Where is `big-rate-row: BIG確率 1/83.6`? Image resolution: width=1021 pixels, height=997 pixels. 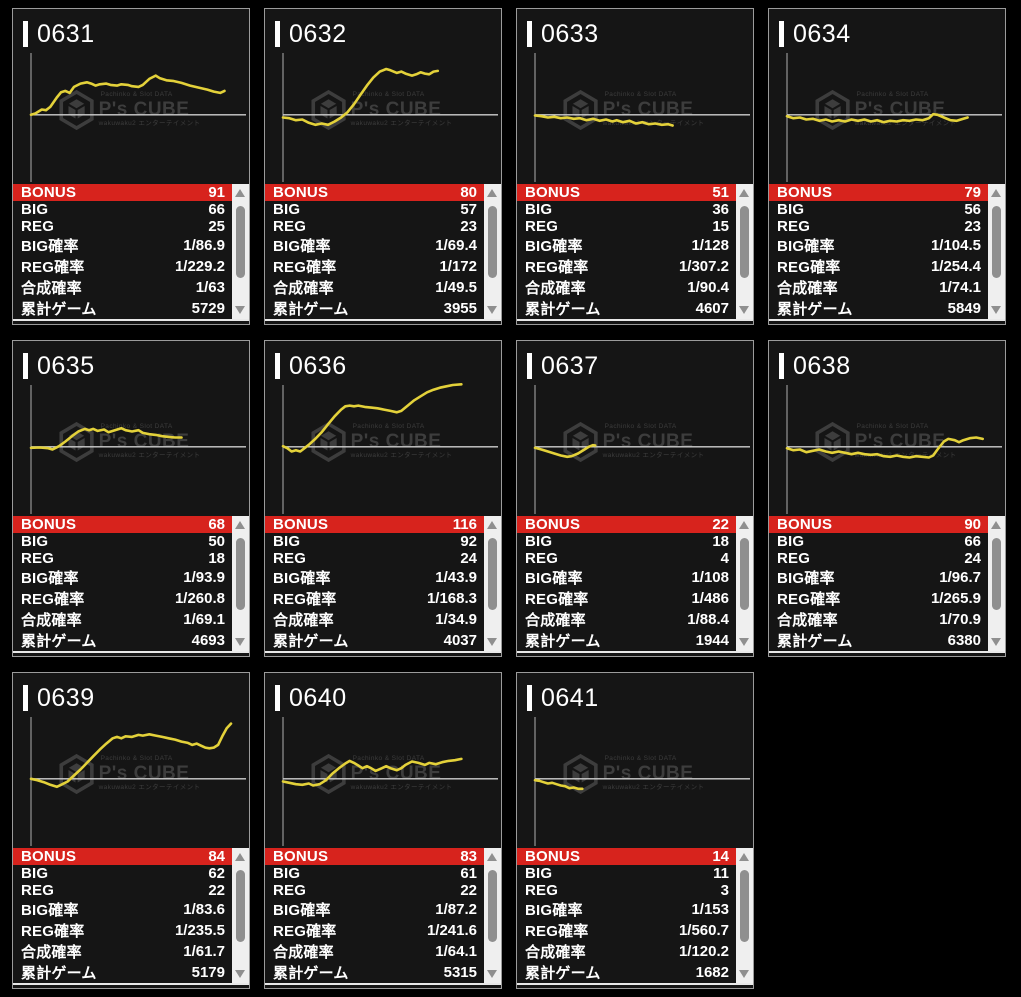
big-rate-row: BIG確率 1/83.6 is located at coordinates (122, 909).